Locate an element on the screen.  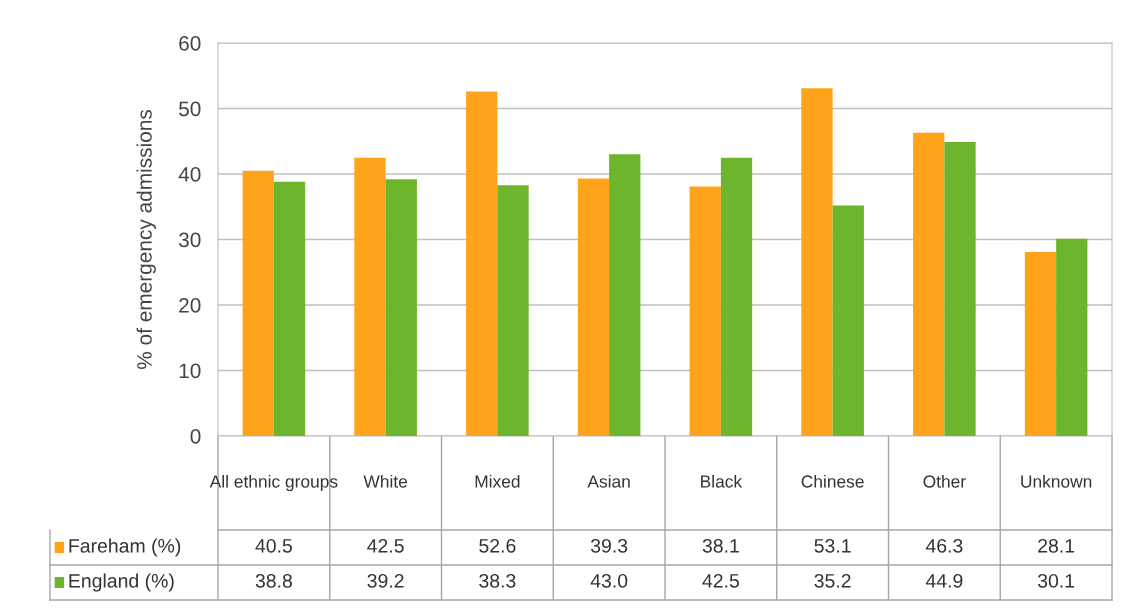
x-tick-label: Chinese is located at coordinates (832, 481).